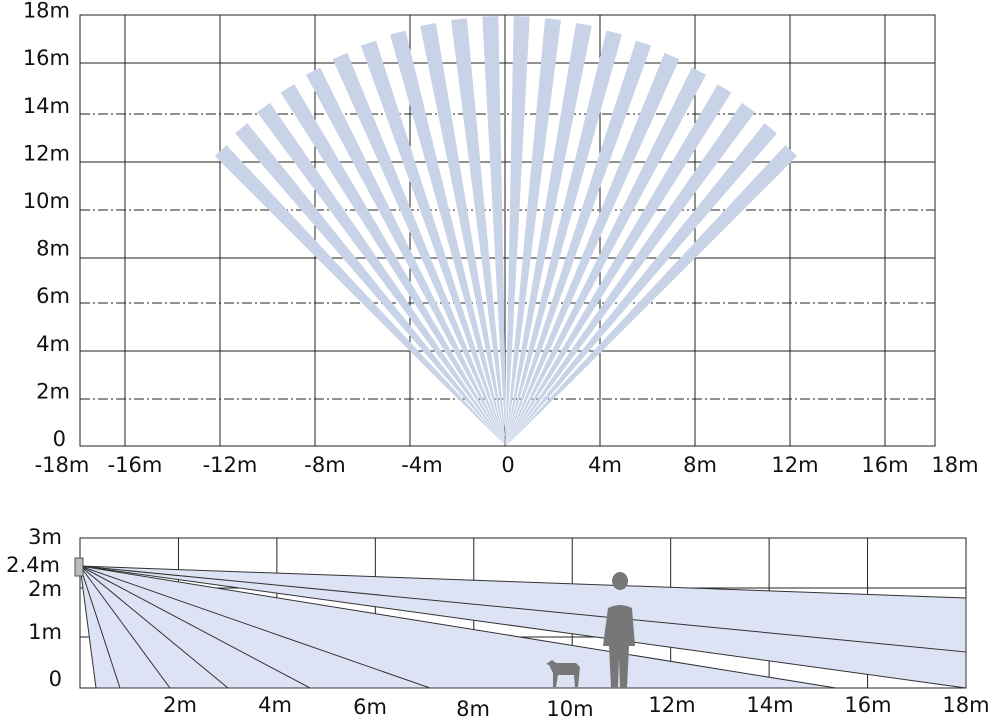  Describe the element at coordinates (46, 153) in the screenshot. I see `y-label: 12m` at that location.